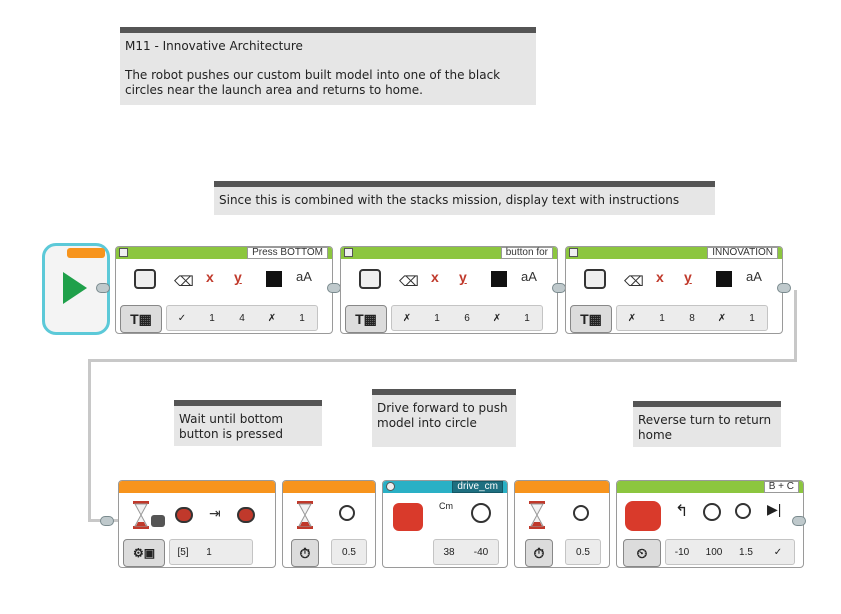 The image size is (841, 614). What do you see at coordinates (197, 487) in the screenshot?
I see `wait-button-header` at bounding box center [197, 487].